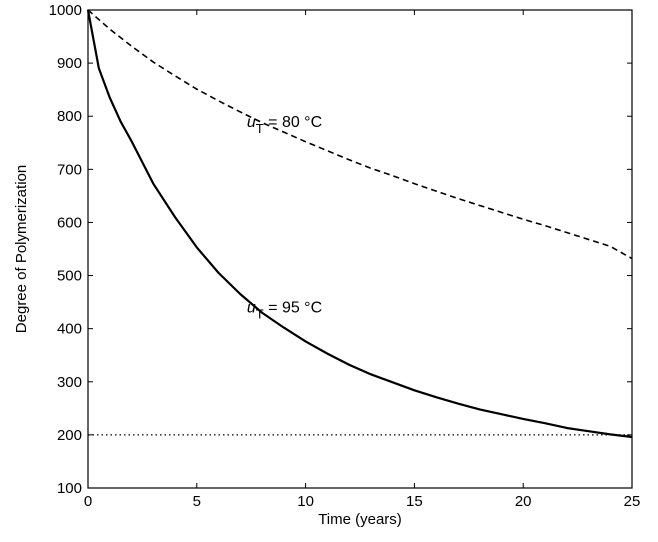  I want to click on y-axis-label: Degree of Polymerization, so click(21, 249).